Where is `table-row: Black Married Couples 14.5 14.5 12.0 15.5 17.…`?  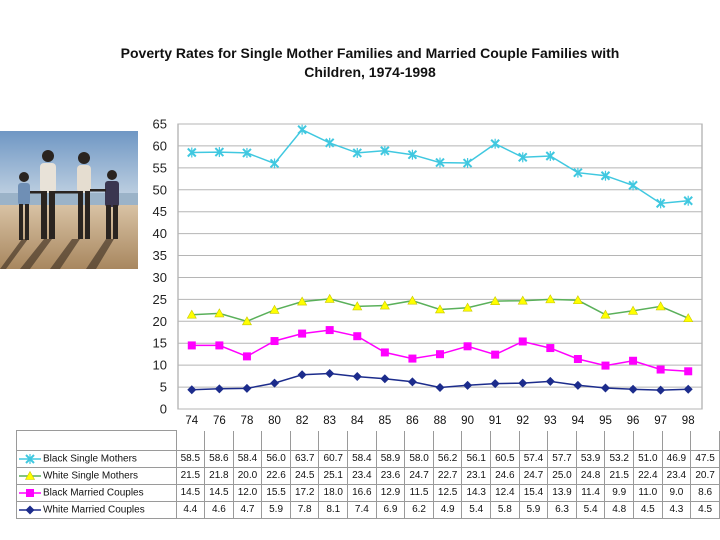 table-row: Black Married Couples 14.5 14.5 12.0 15.5 17.… is located at coordinates (368, 492).